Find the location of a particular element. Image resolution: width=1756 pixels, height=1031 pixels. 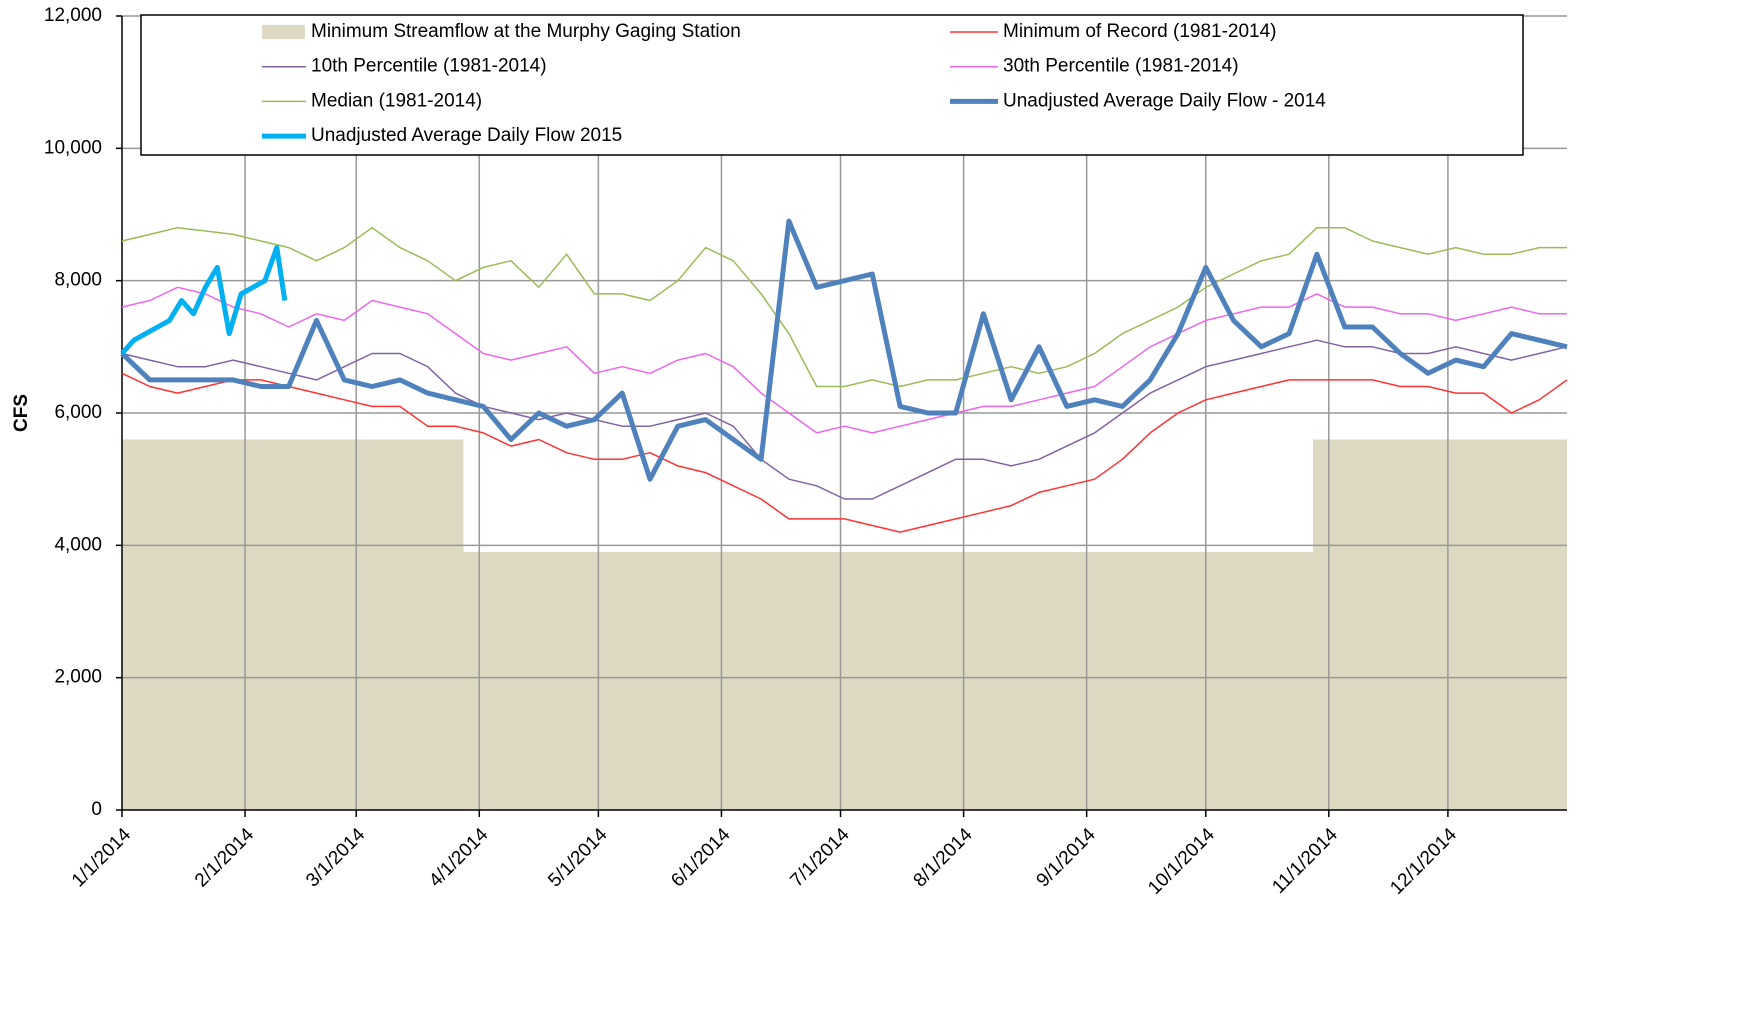

x-tick-label: 4/1/2014 is located at coordinates (458, 857).